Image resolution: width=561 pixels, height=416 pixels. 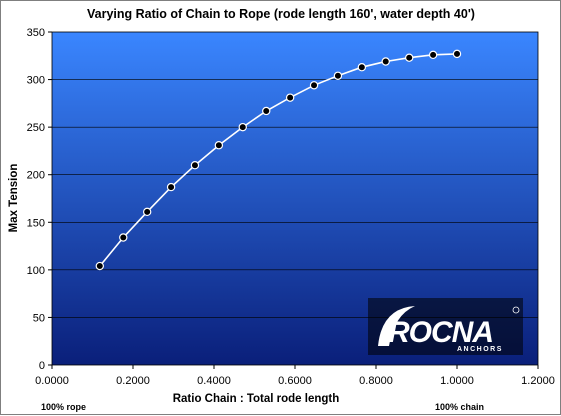 What do you see at coordinates (36, 271) in the screenshot?
I see `y-tick-label: 100` at bounding box center [36, 271].